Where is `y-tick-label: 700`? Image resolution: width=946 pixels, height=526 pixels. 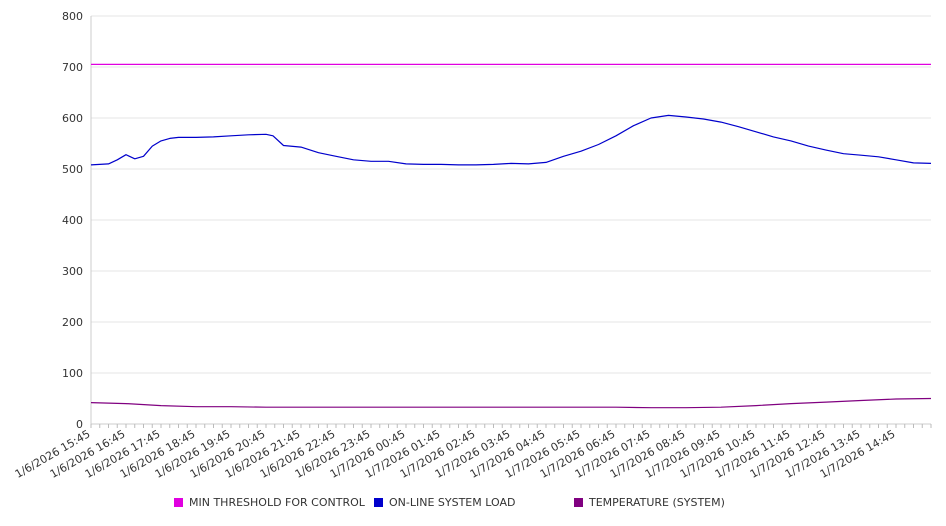
y-tick-label: 700 is located at coordinates (72, 67).